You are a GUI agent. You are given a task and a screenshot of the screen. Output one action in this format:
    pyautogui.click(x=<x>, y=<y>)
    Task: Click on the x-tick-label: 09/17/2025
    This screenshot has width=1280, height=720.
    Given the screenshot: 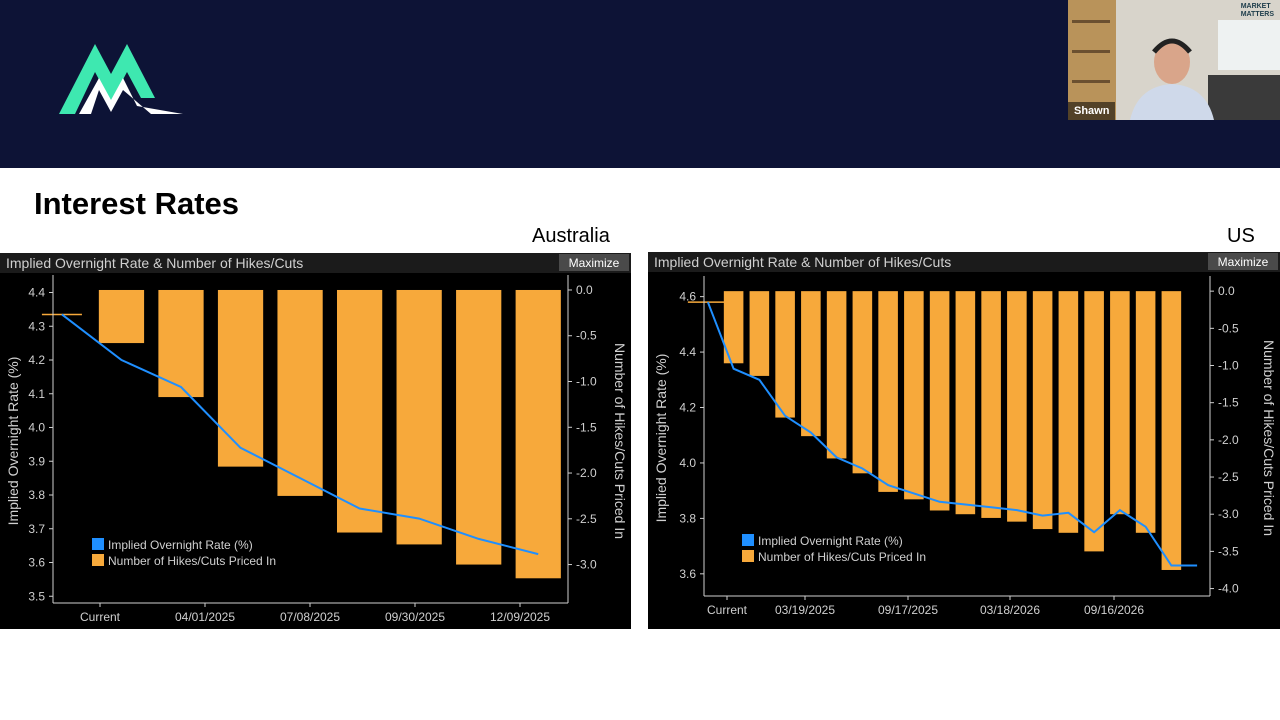 What is the action you would take?
    pyautogui.click(x=908, y=610)
    